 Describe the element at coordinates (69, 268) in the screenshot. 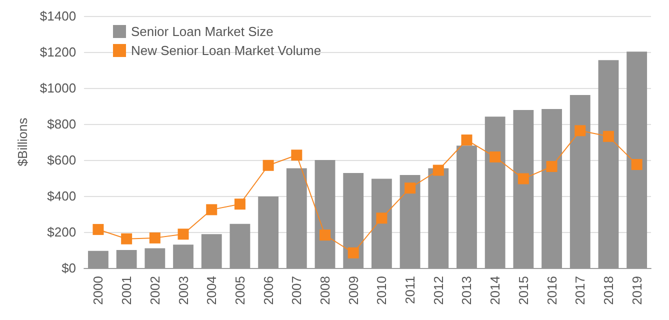

I see `y-tick-label: $0` at that location.